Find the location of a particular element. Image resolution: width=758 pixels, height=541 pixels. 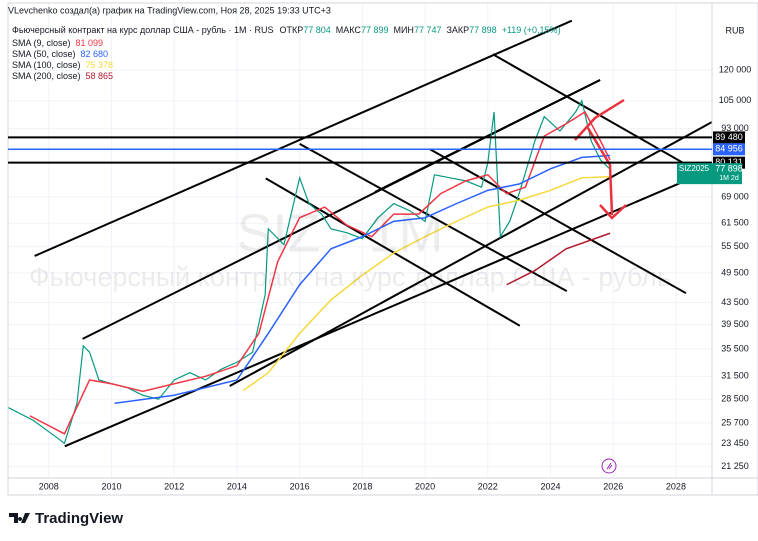

y-tick-label: 49 500 is located at coordinates (735, 272).